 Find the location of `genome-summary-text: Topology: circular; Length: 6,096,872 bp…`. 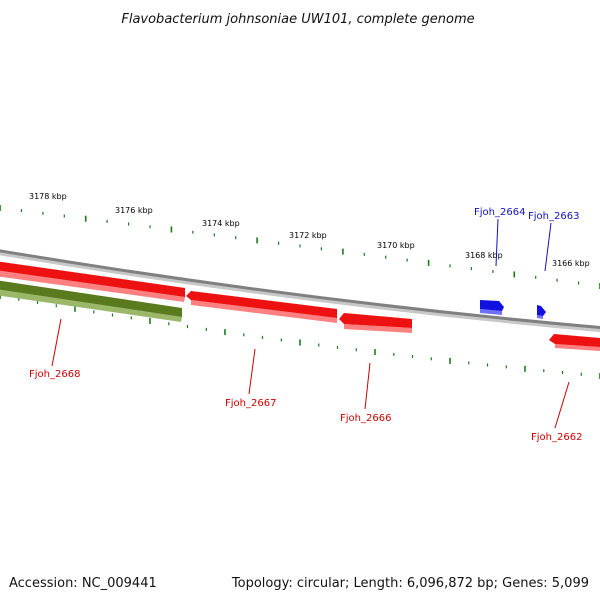

genome-summary-text: Topology: circular; Length: 6,096,872 bp… is located at coordinates (410, 583).